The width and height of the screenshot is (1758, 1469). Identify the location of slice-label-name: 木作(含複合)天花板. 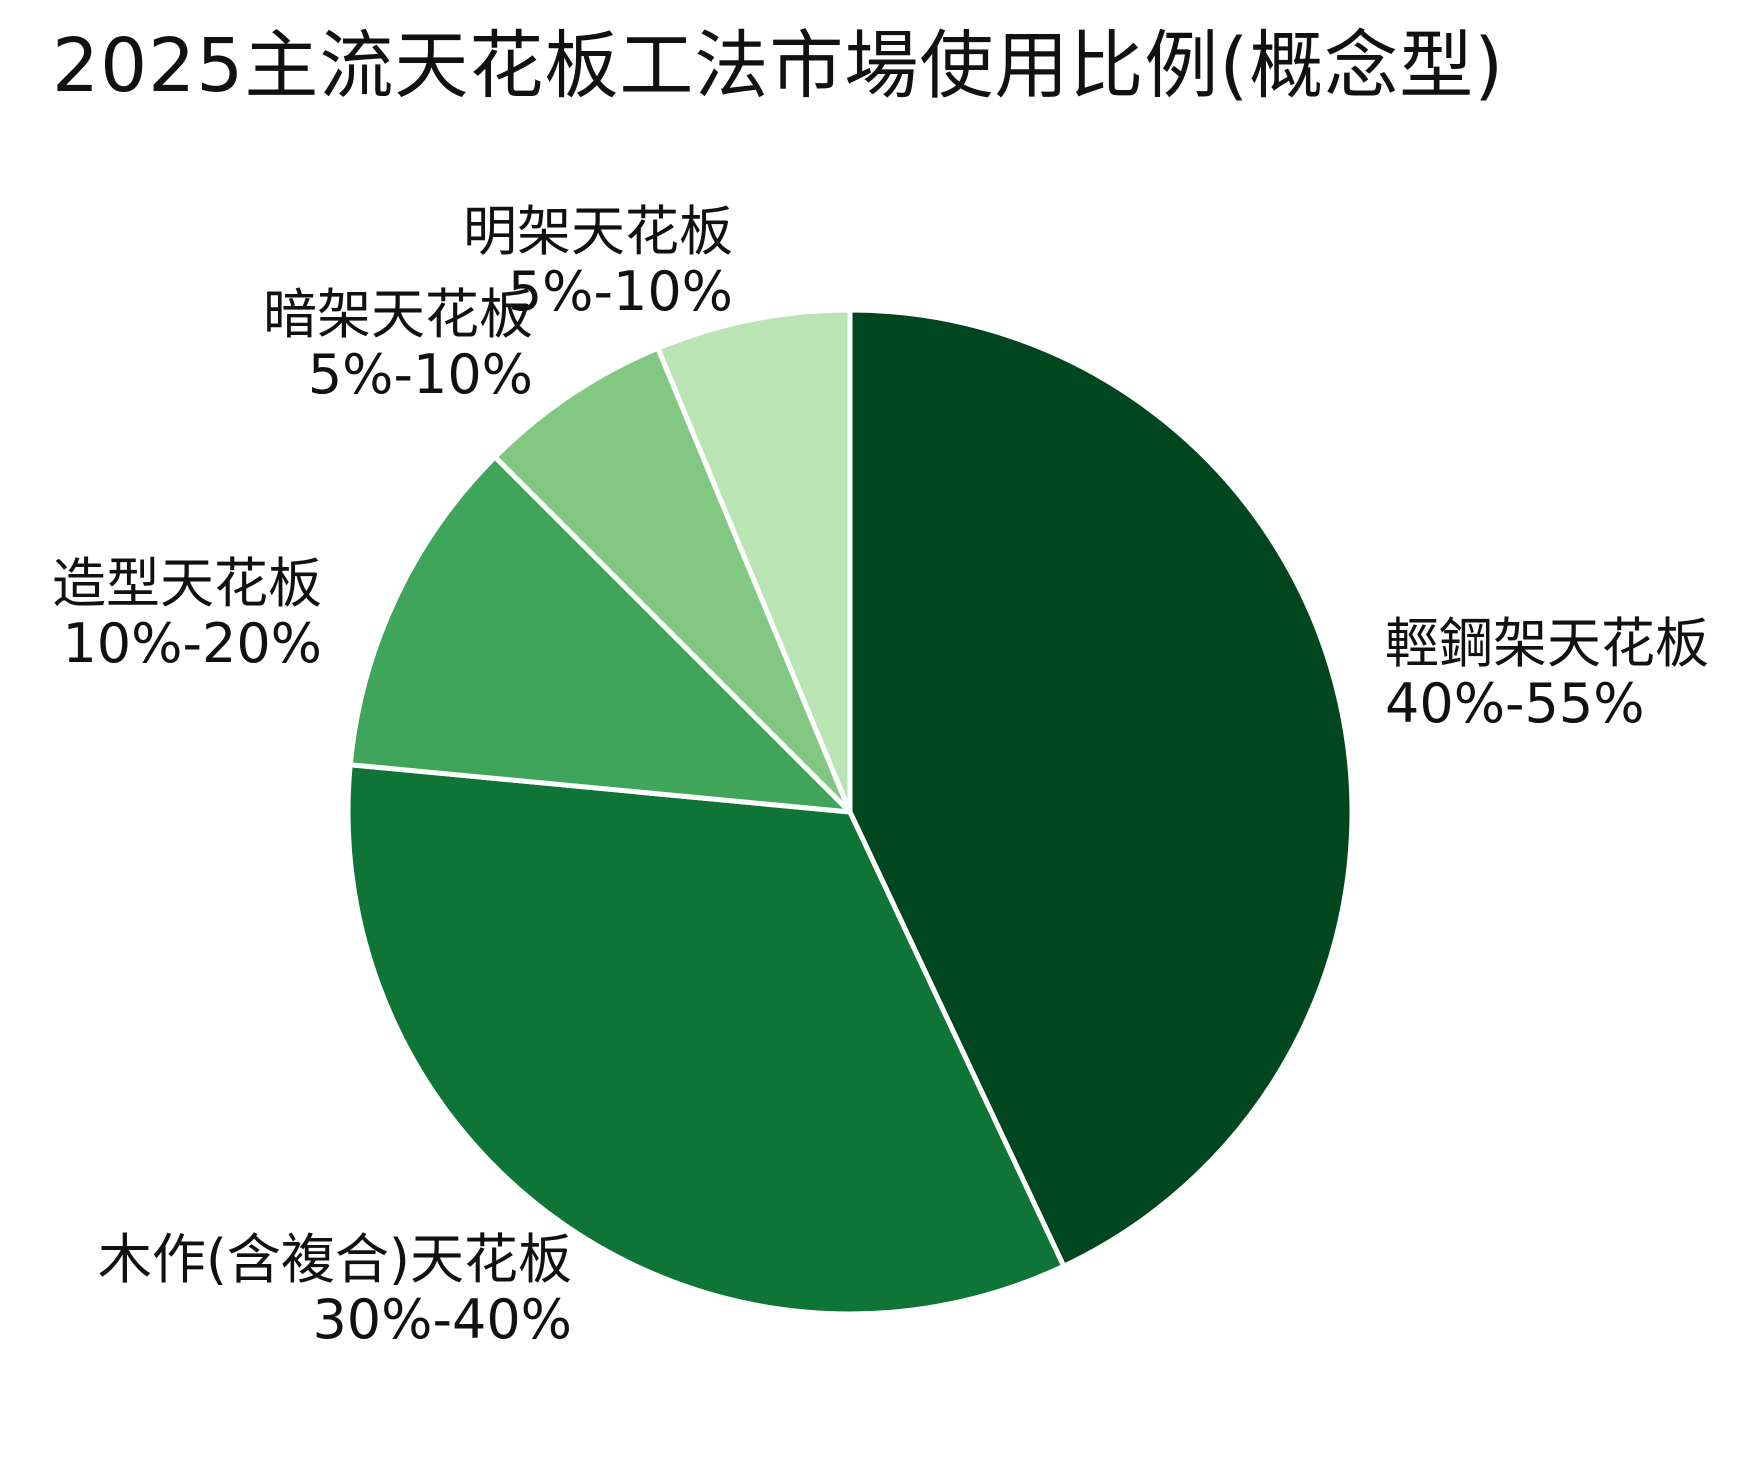
(335, 1259).